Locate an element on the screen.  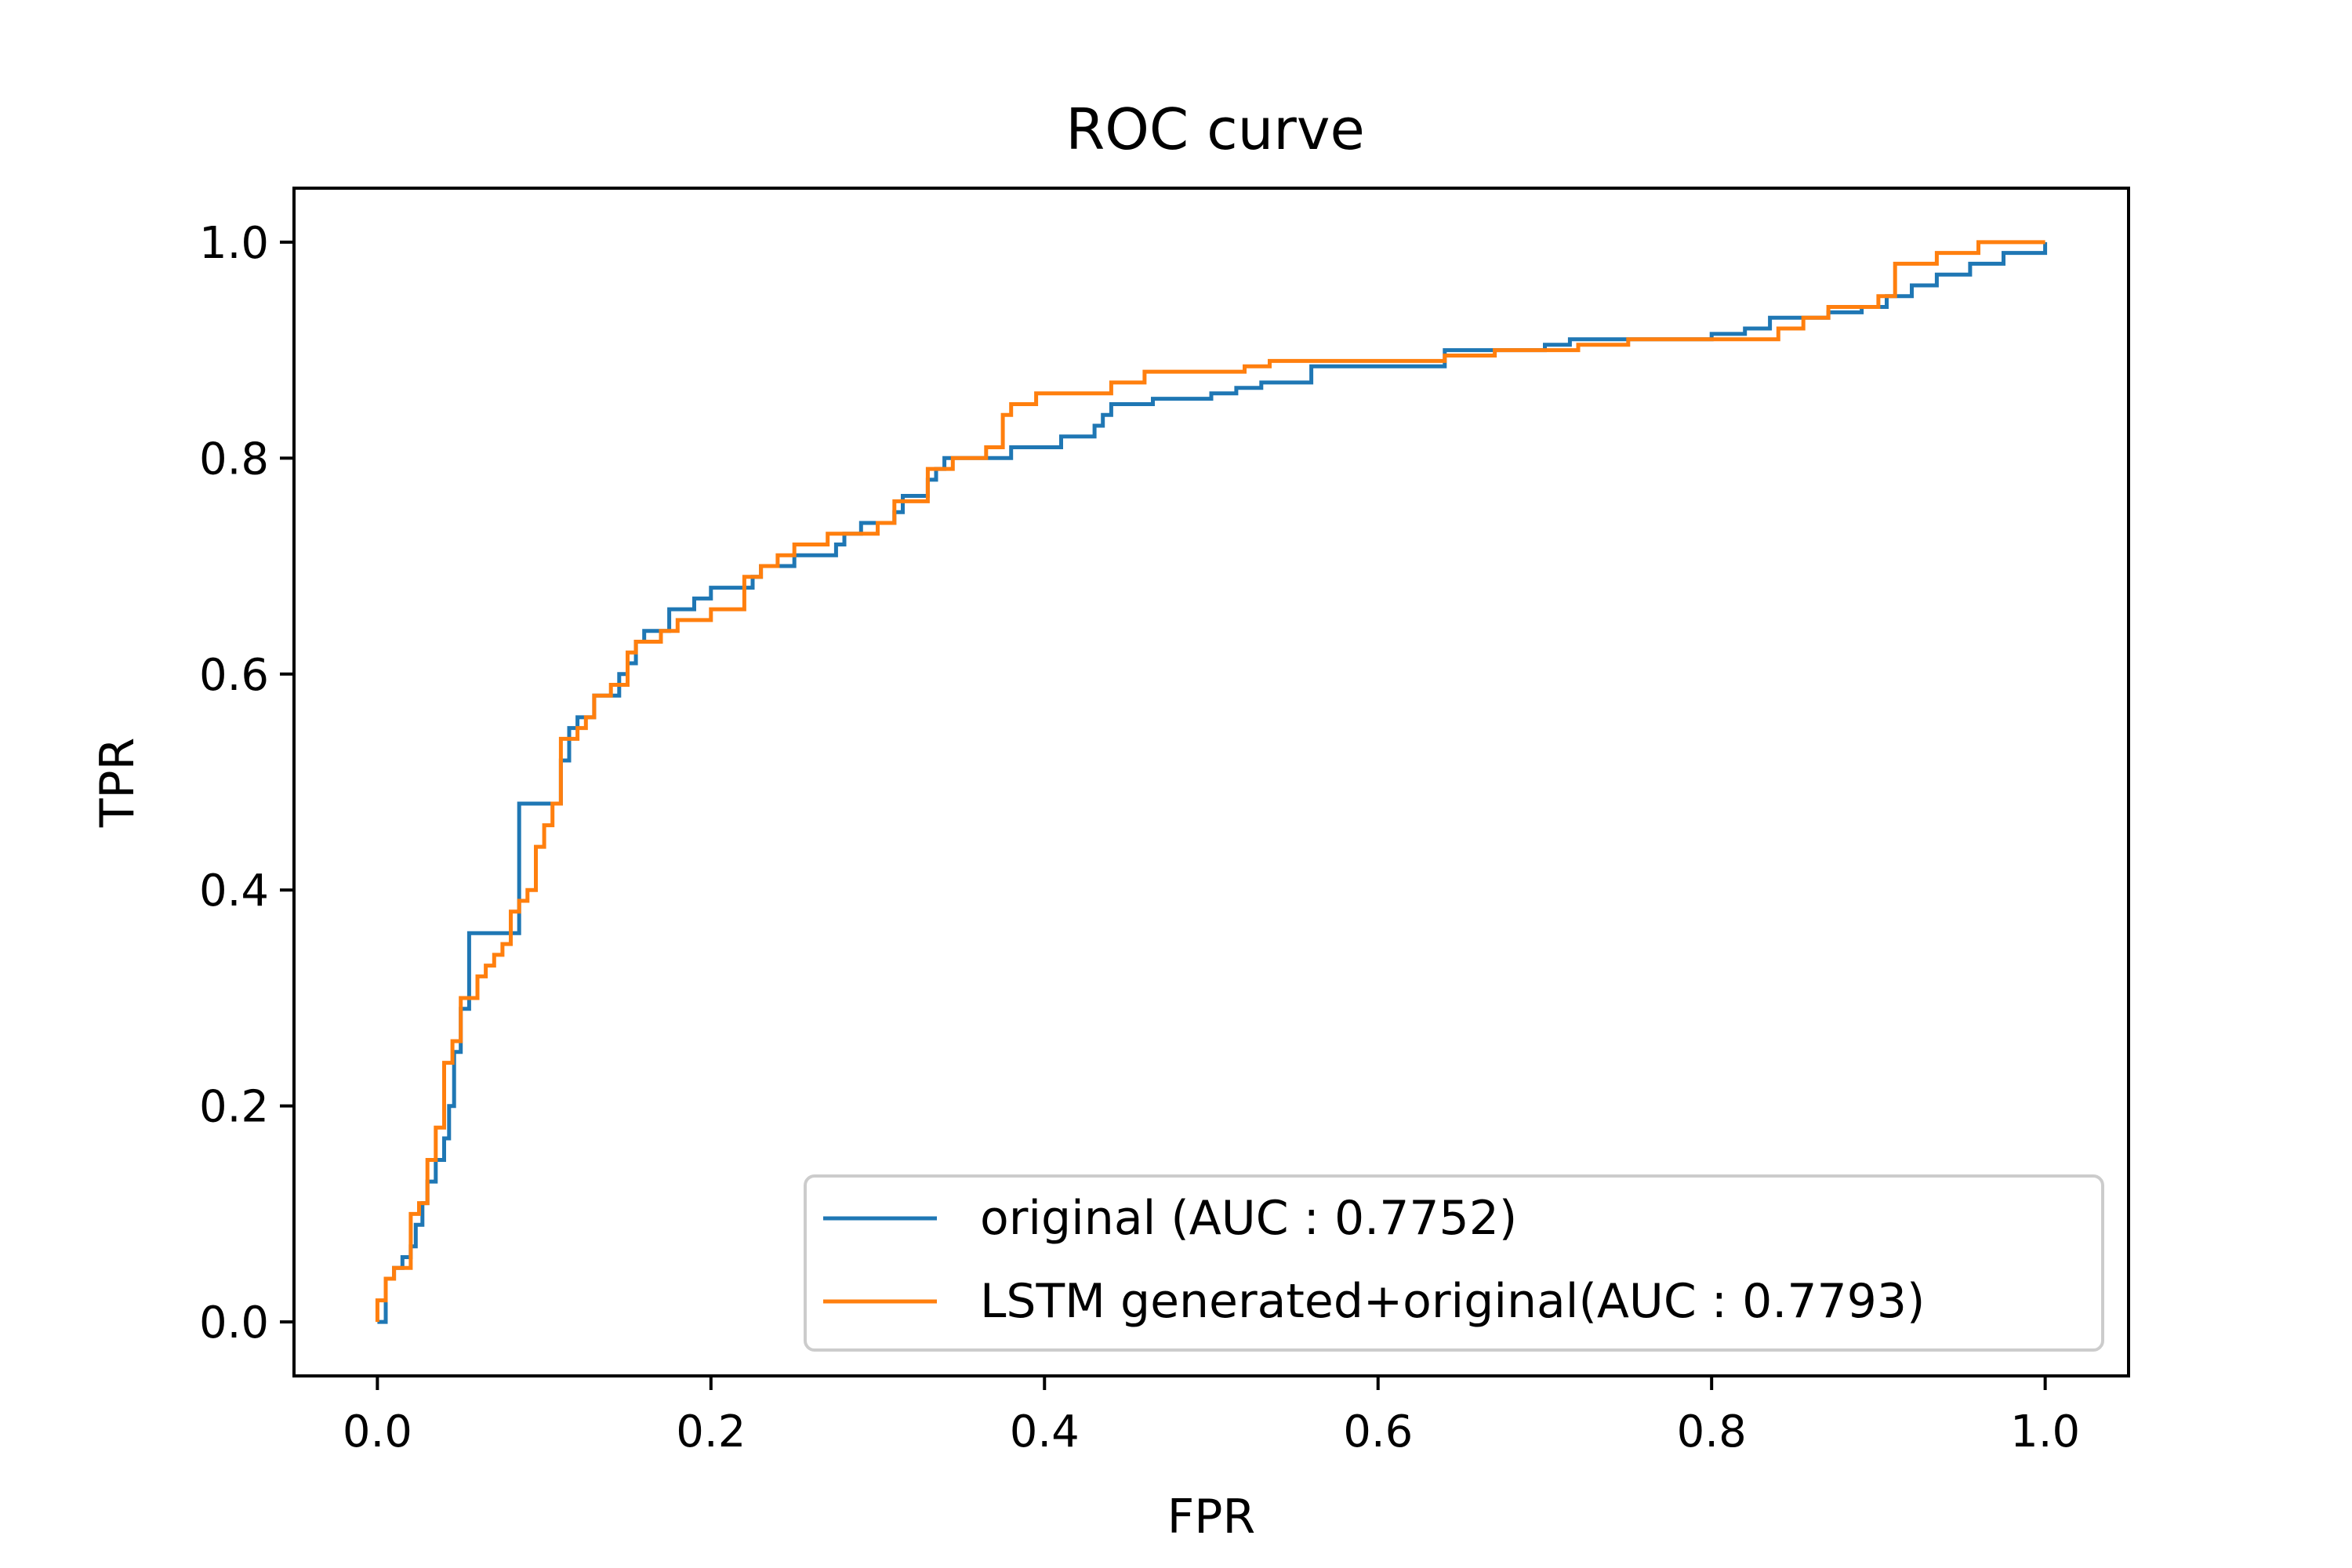
x-axis: 0.0 0.2 0.4 0.6 0.8 1.0 is located at coordinates (1211, 1416).